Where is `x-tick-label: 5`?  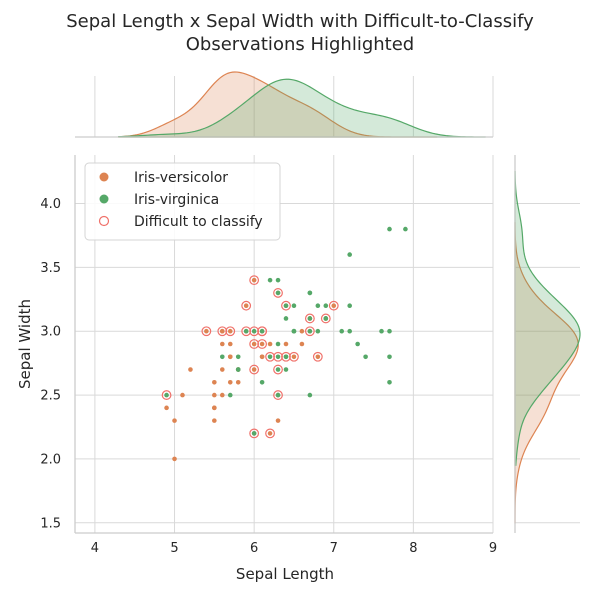 x-tick-label: 5 is located at coordinates (174, 548).